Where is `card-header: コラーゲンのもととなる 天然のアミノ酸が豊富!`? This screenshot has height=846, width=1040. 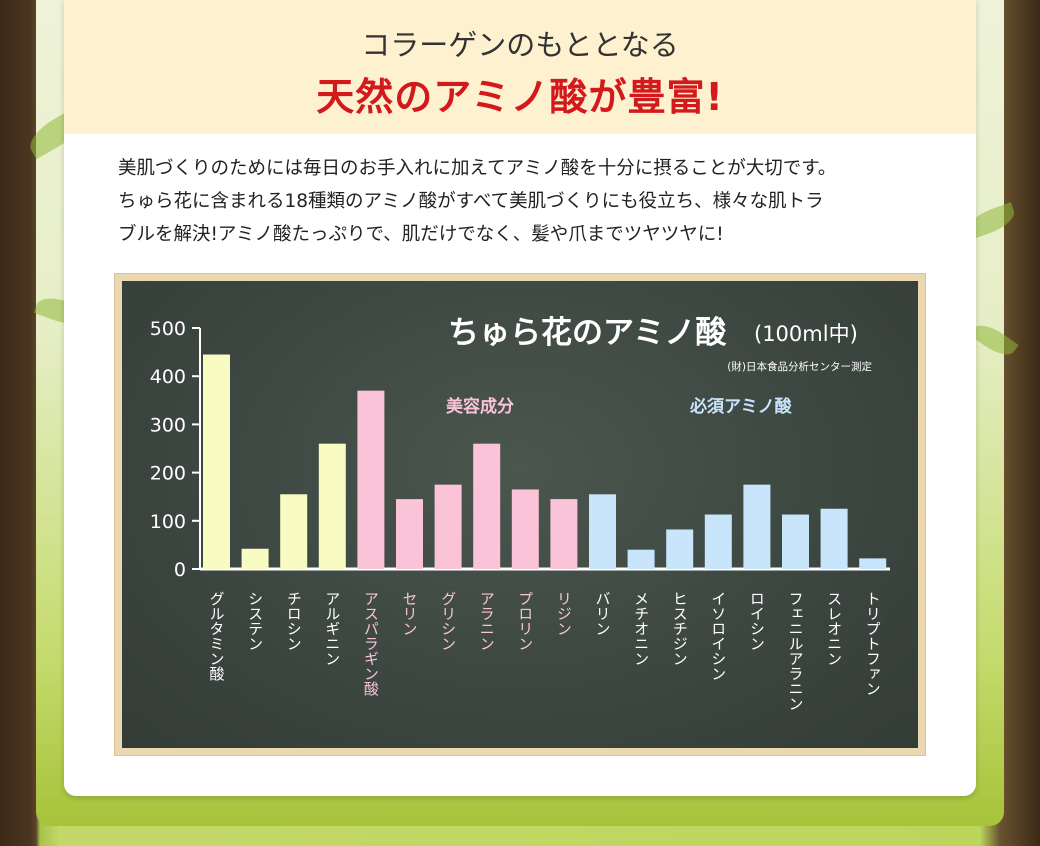 card-header: コラーゲンのもととなる 天然のアミノ酸が豊富! is located at coordinates (520, 67).